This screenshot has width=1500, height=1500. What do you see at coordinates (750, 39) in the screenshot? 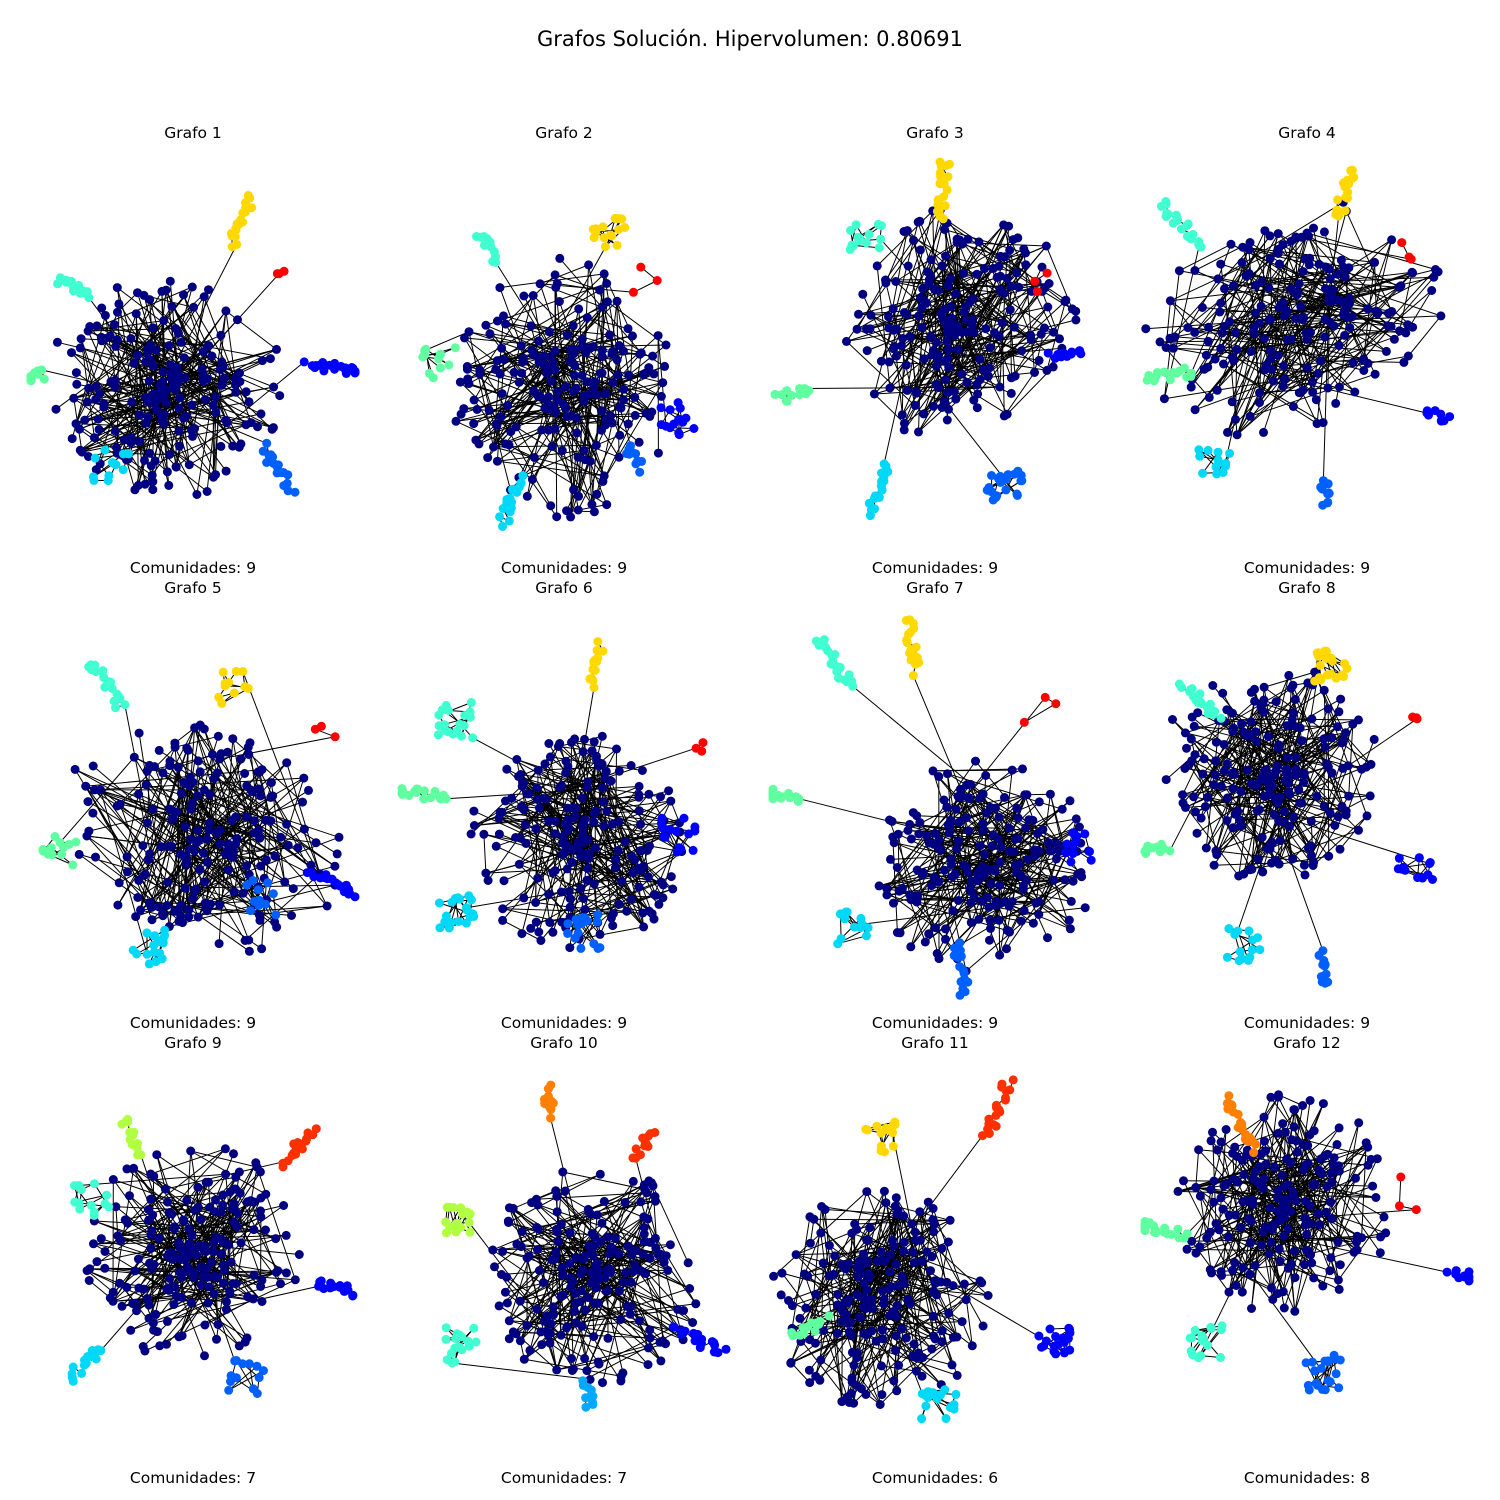
I see `figure-title: Grafos Solución. Hipervolumen: 0.80691` at bounding box center [750, 39].